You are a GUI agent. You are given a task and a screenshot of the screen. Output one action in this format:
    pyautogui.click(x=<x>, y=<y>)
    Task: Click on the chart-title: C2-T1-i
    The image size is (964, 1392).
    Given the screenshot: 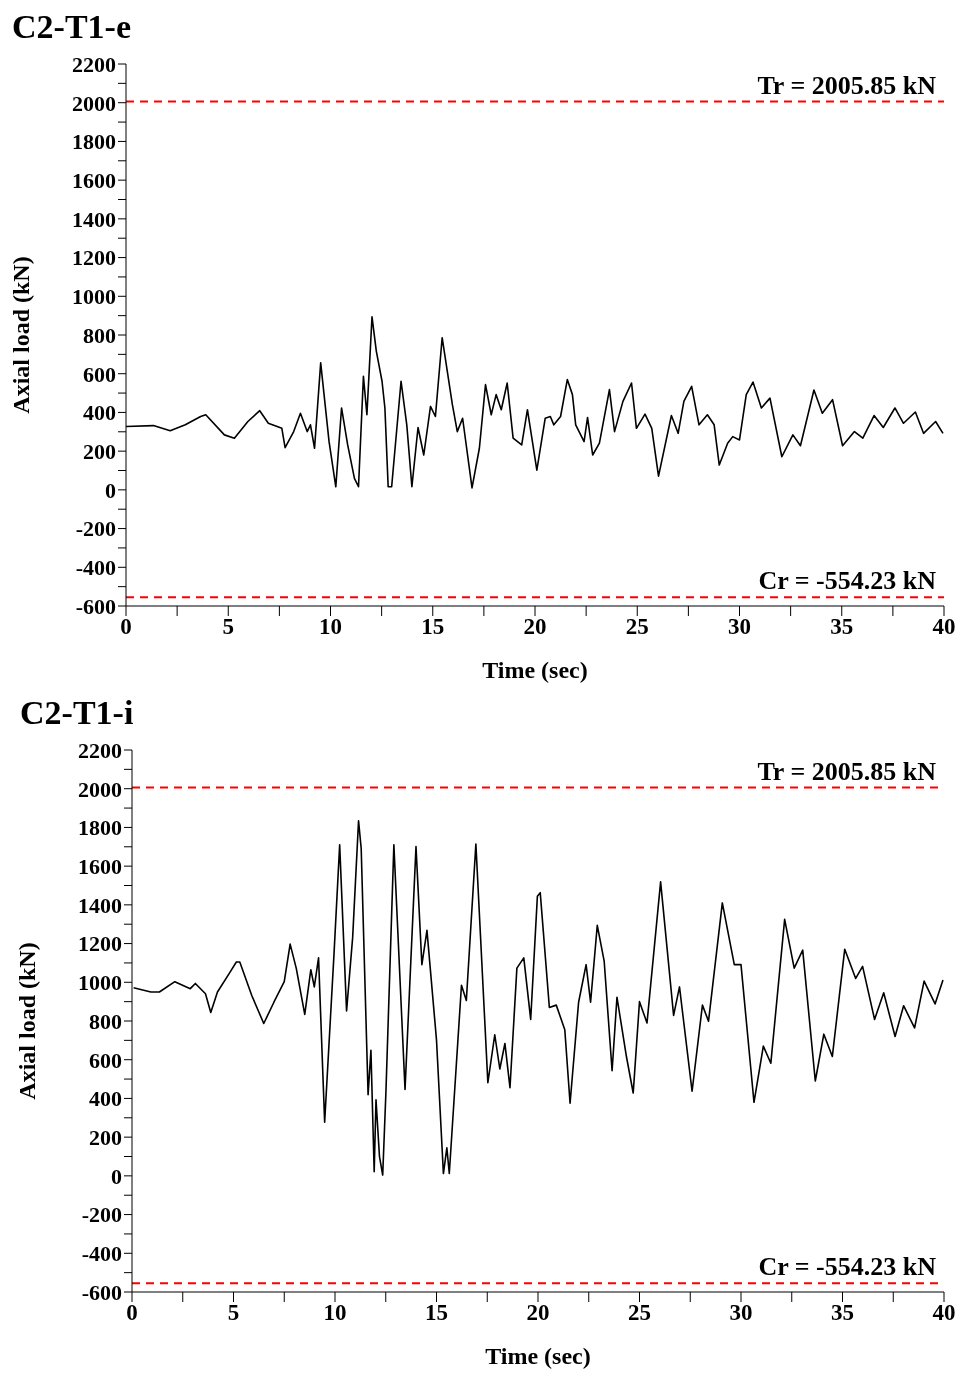 What is the action you would take?
    pyautogui.click(x=77, y=713)
    